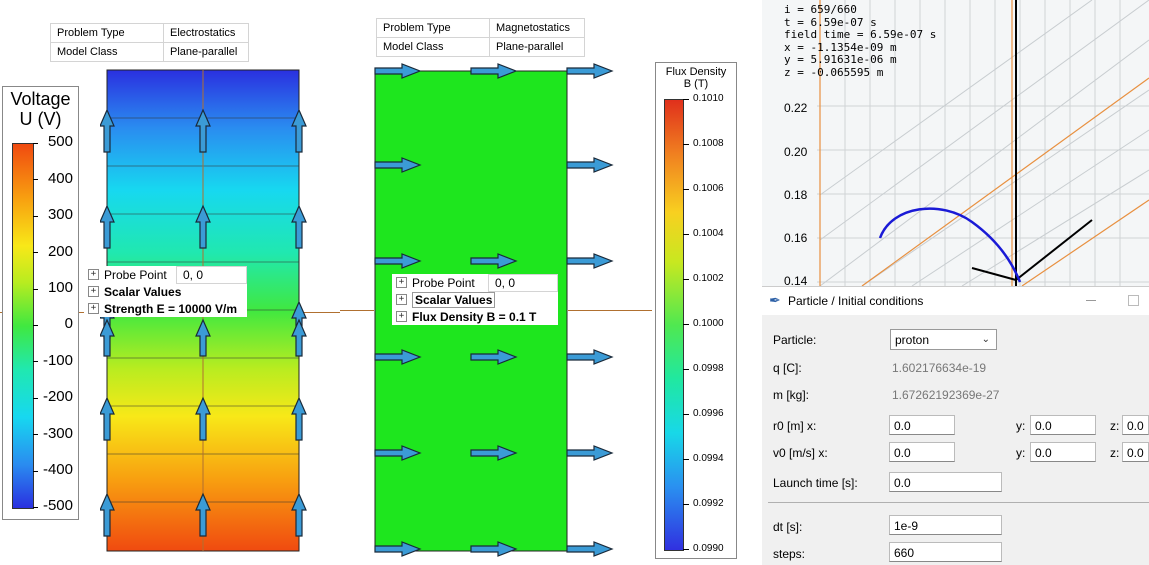 Image resolution: width=1149 pixels, height=565 pixels. I want to click on colorbar-tick-label: 0.0996, so click(708, 413).